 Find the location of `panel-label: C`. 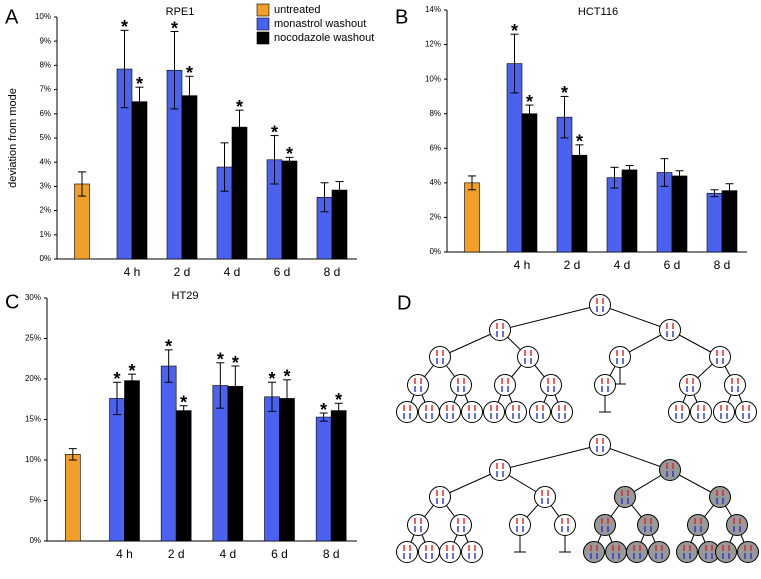

panel-label: C is located at coordinates (12, 302).